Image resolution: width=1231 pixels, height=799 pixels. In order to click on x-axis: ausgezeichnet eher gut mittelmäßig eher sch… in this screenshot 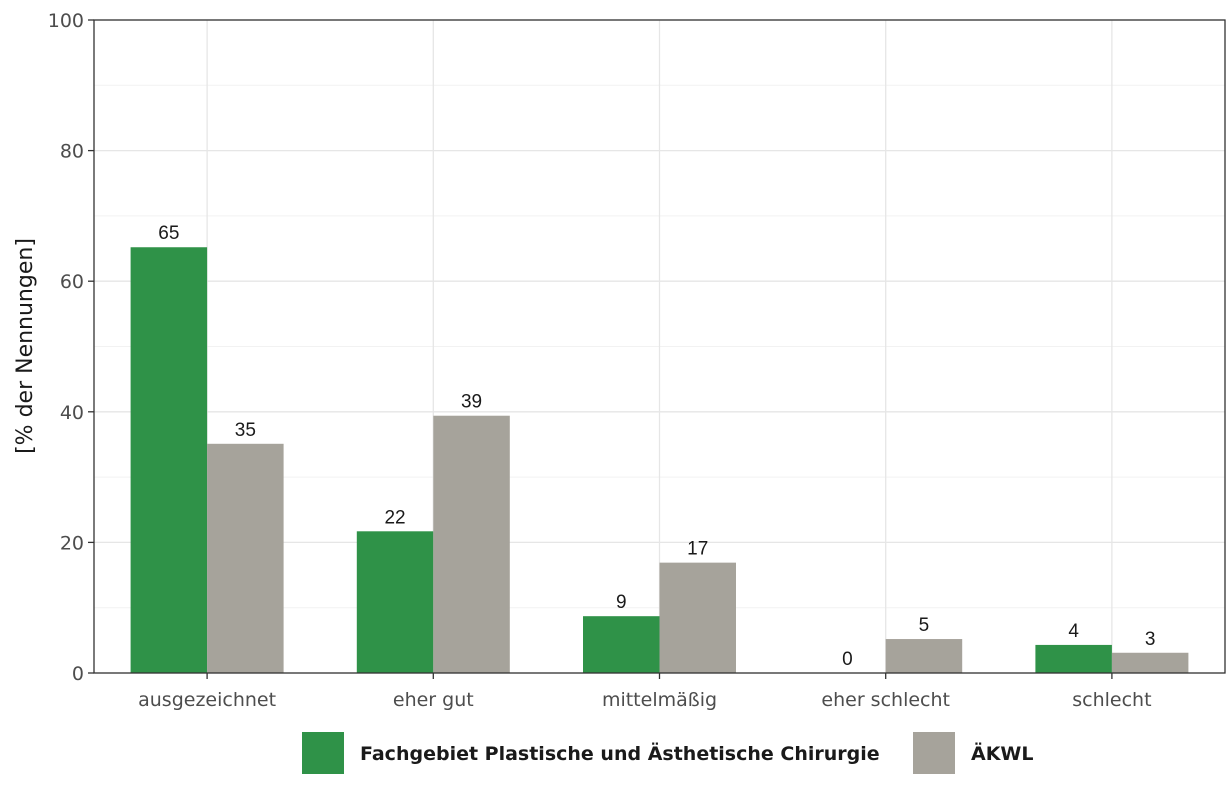, I will do `click(645, 692)`.